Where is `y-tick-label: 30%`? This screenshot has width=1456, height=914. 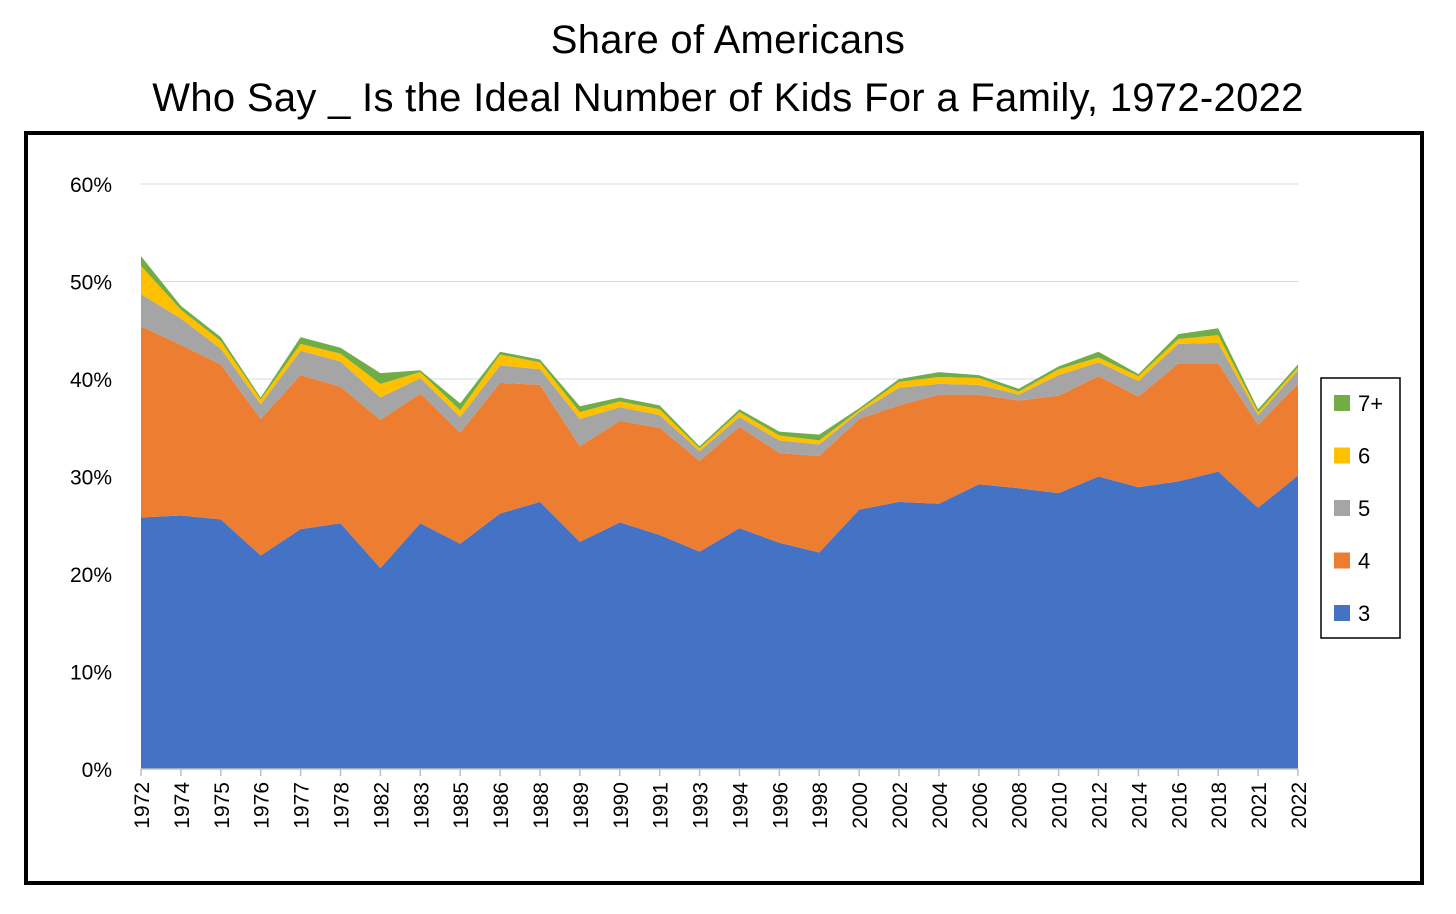
y-tick-label: 30% is located at coordinates (91, 478).